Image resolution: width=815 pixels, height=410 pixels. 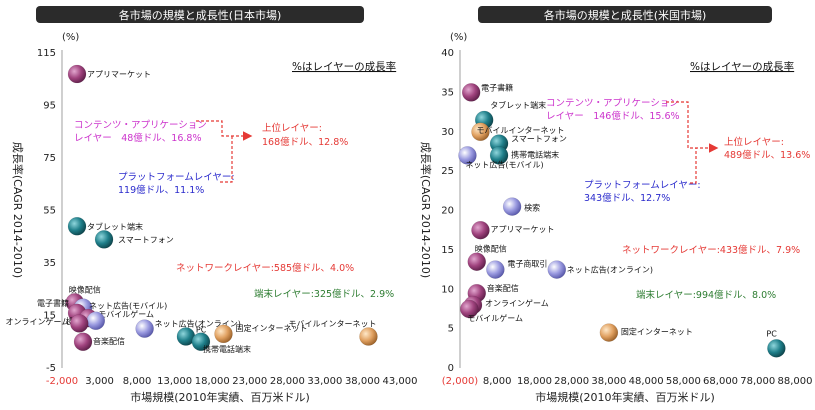 I want to click on chart-title: 各市場の規模と成長性(日本市場), so click(x=200, y=15).